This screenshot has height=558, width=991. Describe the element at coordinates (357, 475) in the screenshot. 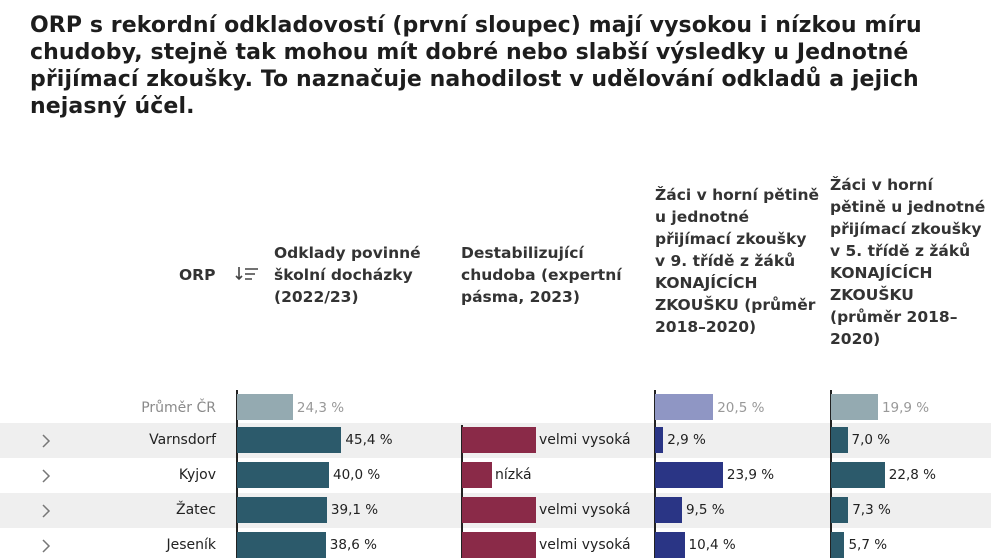

I see `value-odklady: 40,0 %` at that location.